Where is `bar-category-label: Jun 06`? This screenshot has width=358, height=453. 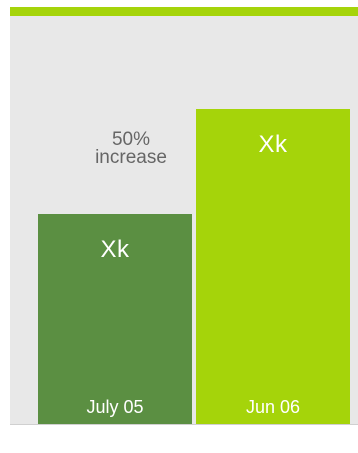 bar-category-label: Jun 06 is located at coordinates (273, 407).